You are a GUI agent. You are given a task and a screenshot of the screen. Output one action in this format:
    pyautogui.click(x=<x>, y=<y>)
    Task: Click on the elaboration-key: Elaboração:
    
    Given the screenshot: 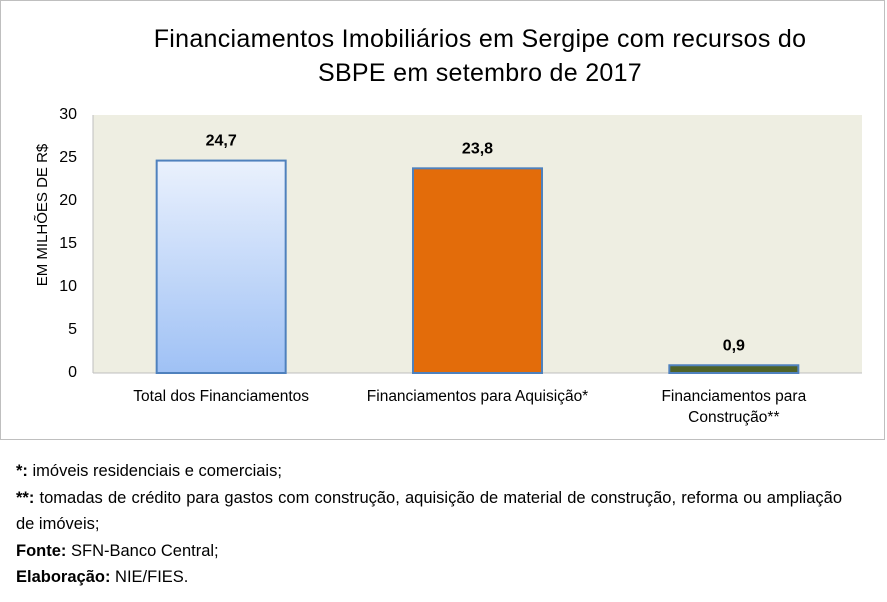 What is the action you would take?
    pyautogui.click(x=63, y=577)
    